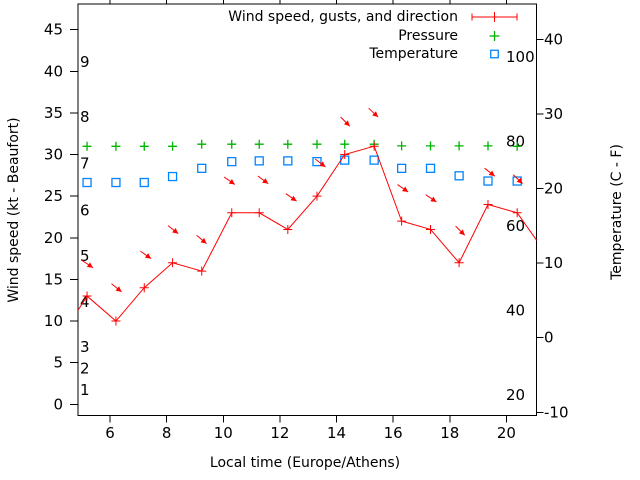  What do you see at coordinates (343, 17) in the screenshot?
I see `legend-label-wind: Wind speed, gusts, and direction` at bounding box center [343, 17].